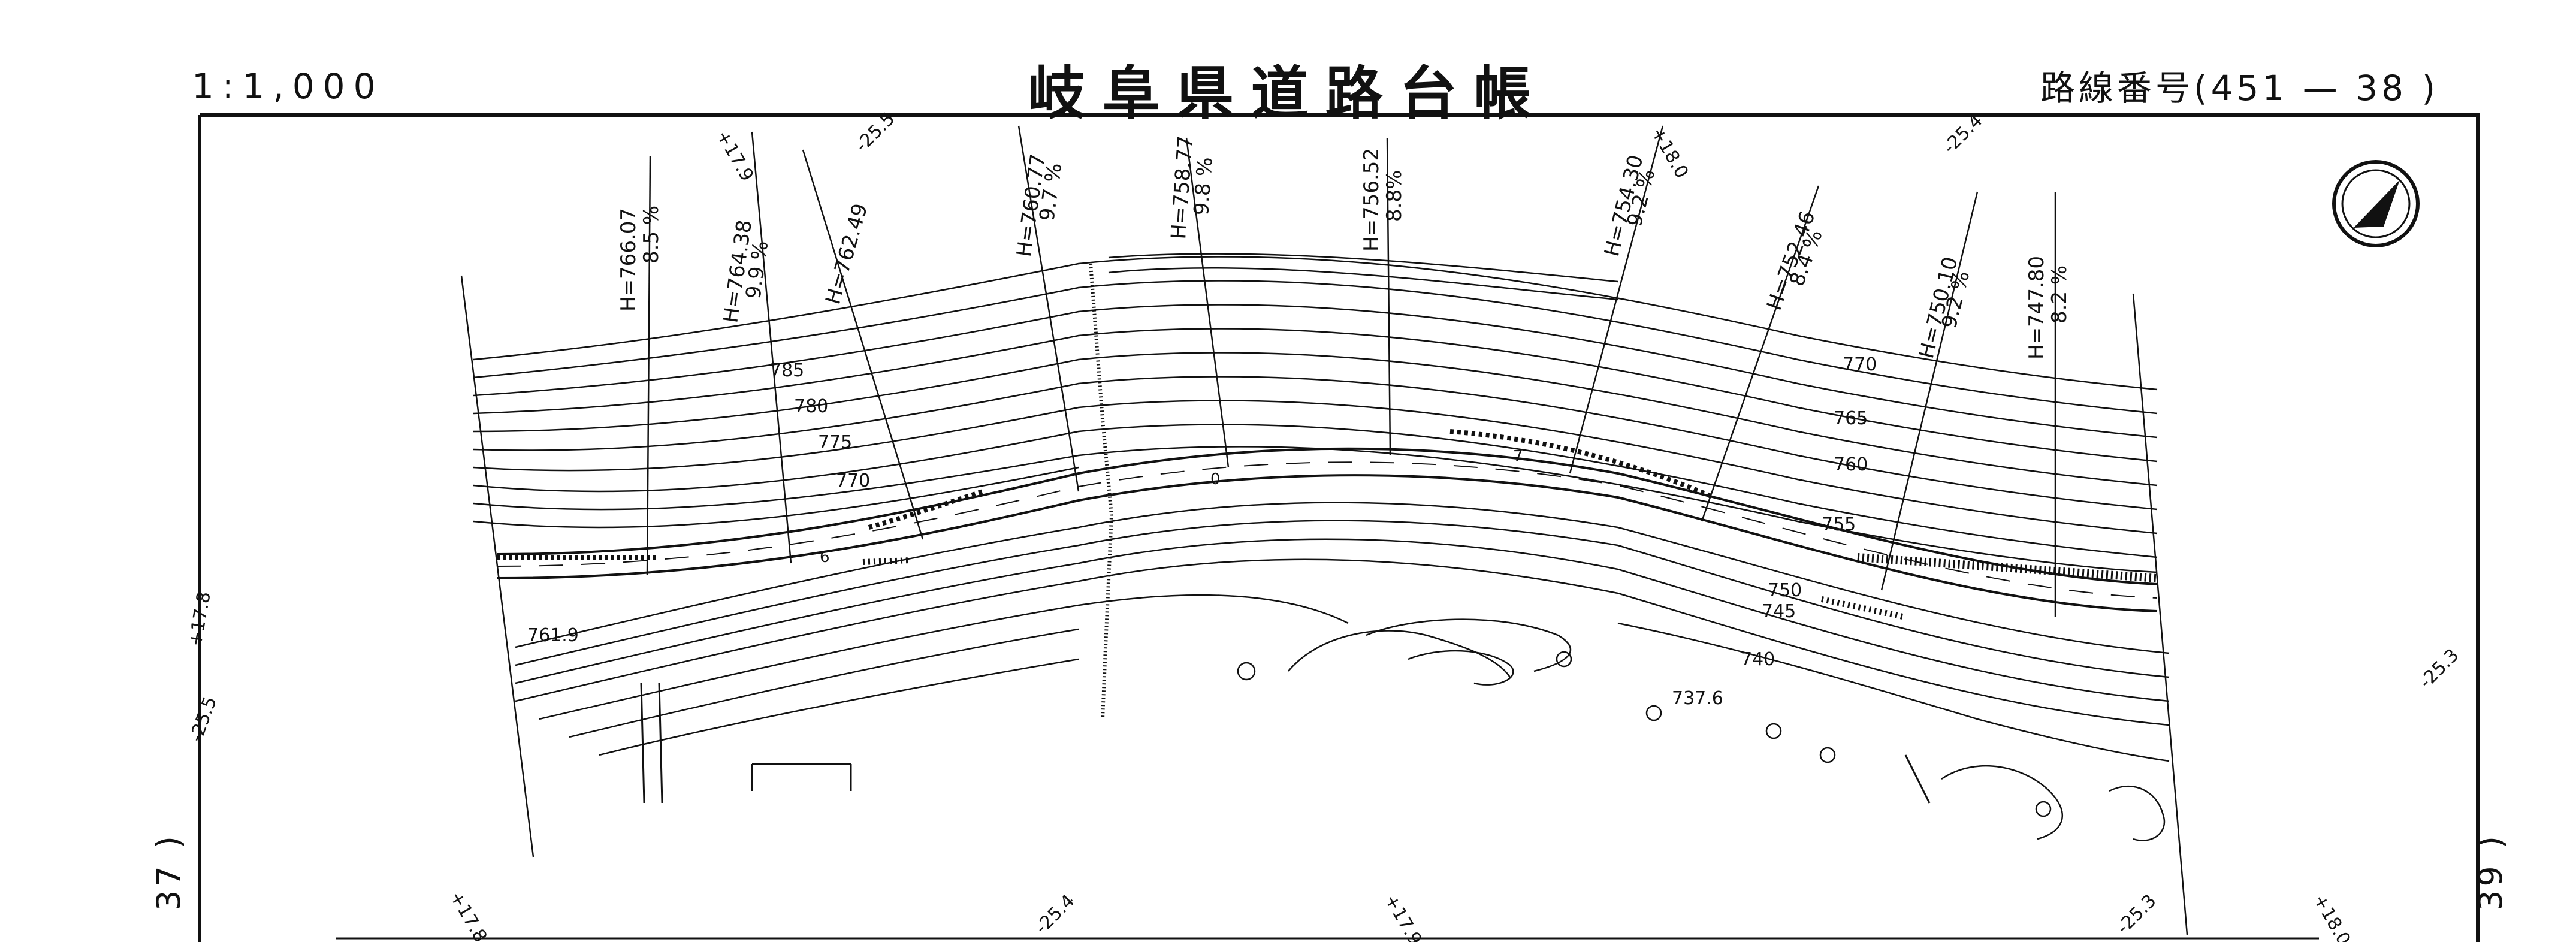 The width and height of the screenshot is (2576, 942). Describe the element at coordinates (735, 156) in the screenshot. I see `edge-tick-top-1: +17.9` at that location.